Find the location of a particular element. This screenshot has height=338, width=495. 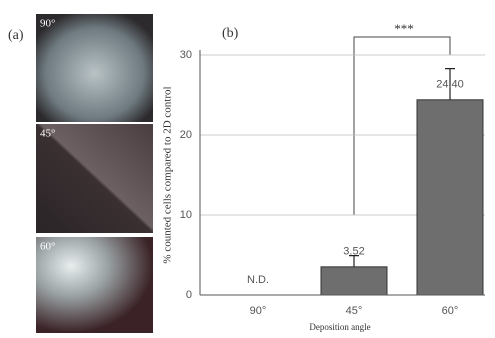

y-tick-label: 20 is located at coordinates (186, 135).